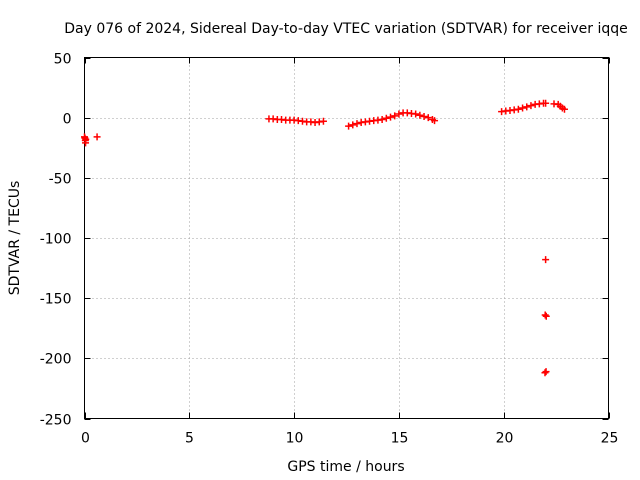  I want to click on y-tick-label: -100, so click(56, 240).